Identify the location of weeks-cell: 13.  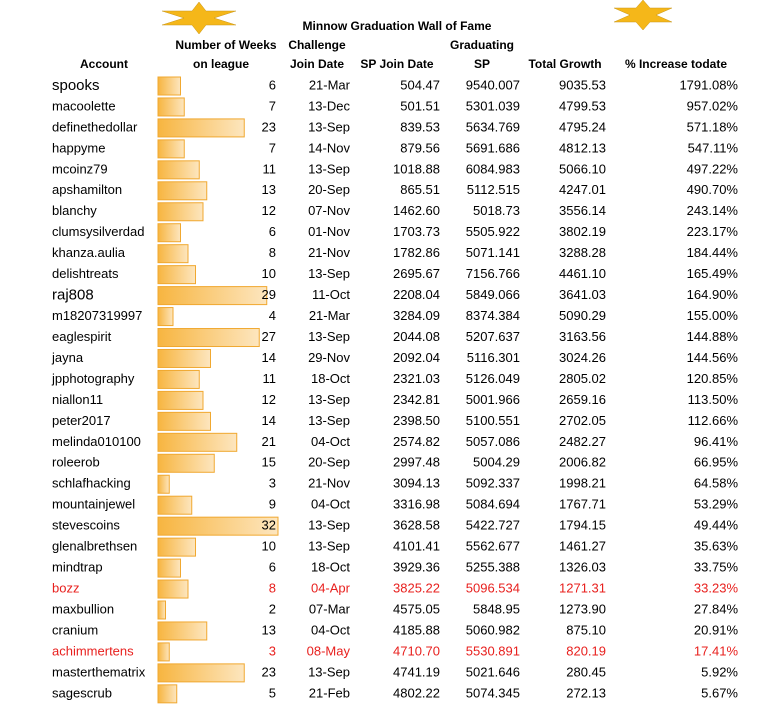
(269, 189).